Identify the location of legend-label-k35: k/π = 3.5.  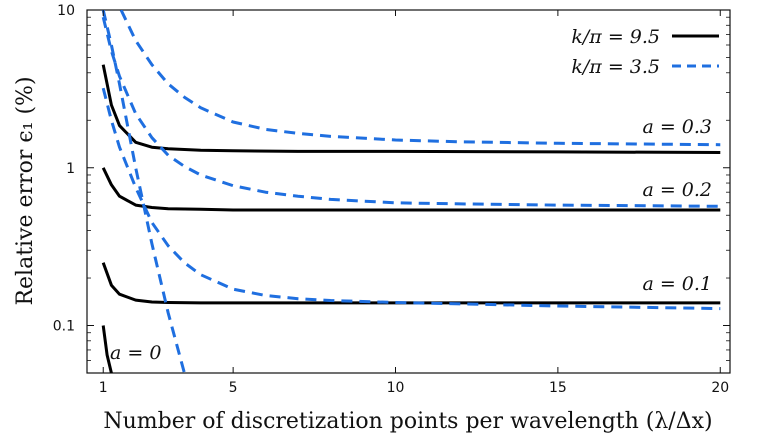
(615, 67).